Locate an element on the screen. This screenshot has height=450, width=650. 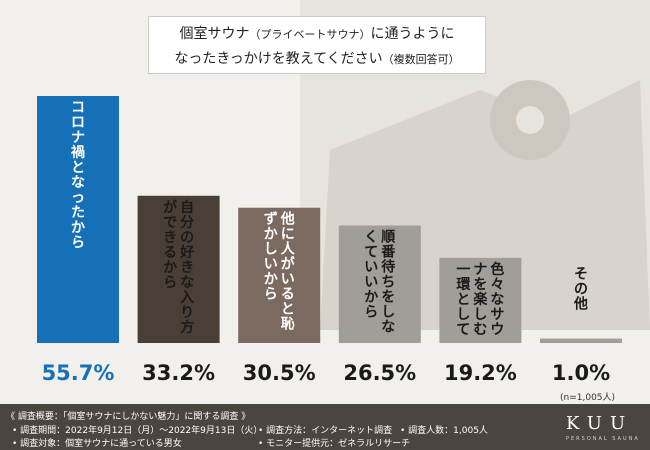
brand-subtitle: PERSONAL SAUNA is located at coordinates (603, 439).